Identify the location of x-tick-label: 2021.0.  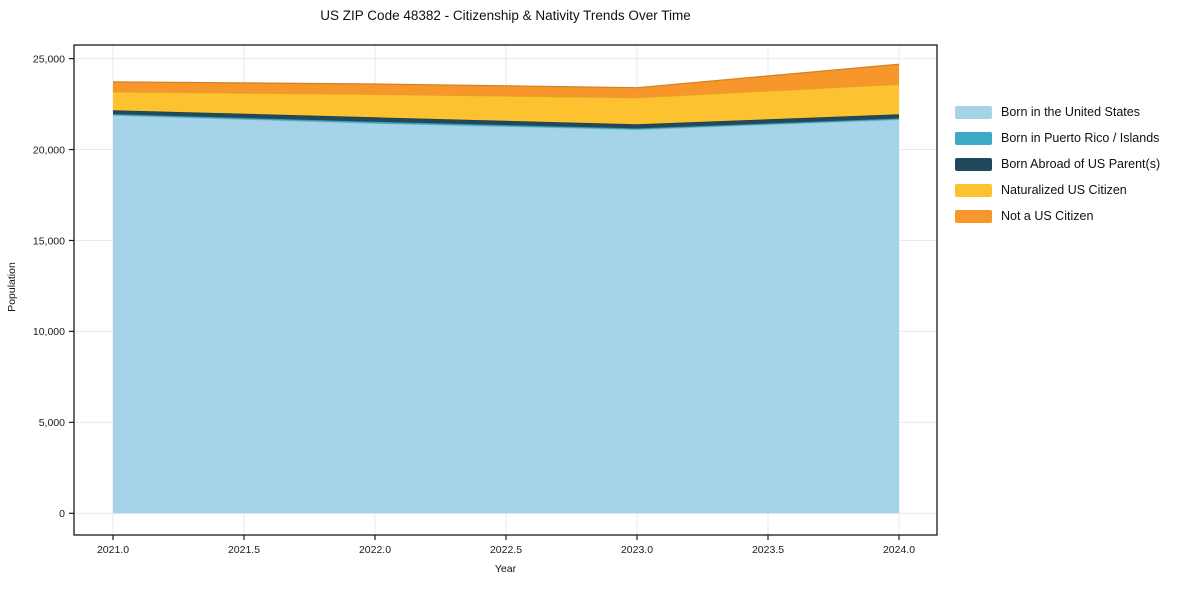
(113, 550).